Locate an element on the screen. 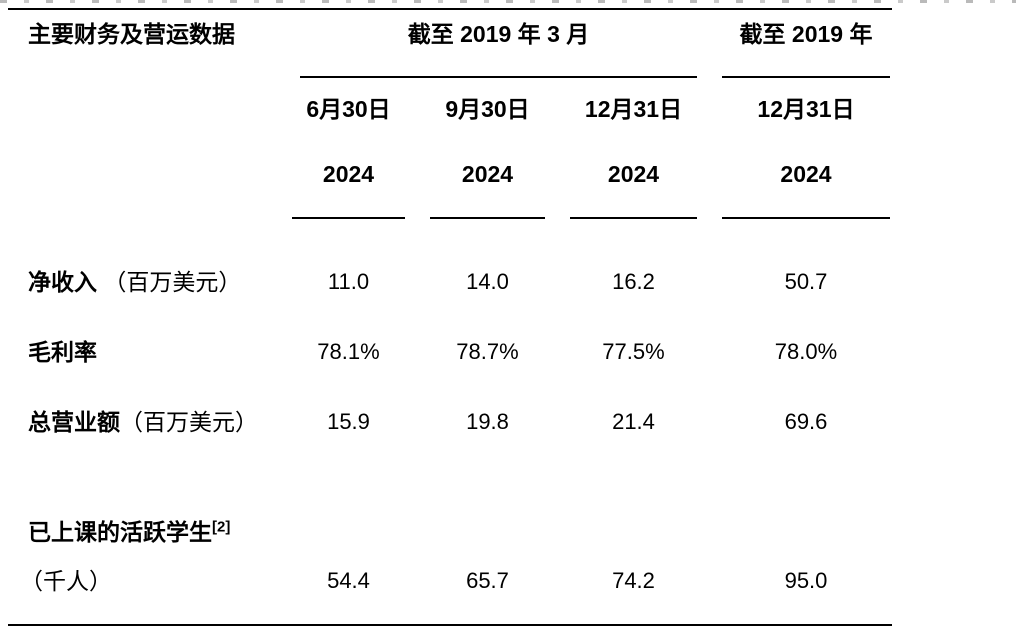 Image resolution: width=1016 pixels, height=644 pixels. top-rule is located at coordinates (450, 9).